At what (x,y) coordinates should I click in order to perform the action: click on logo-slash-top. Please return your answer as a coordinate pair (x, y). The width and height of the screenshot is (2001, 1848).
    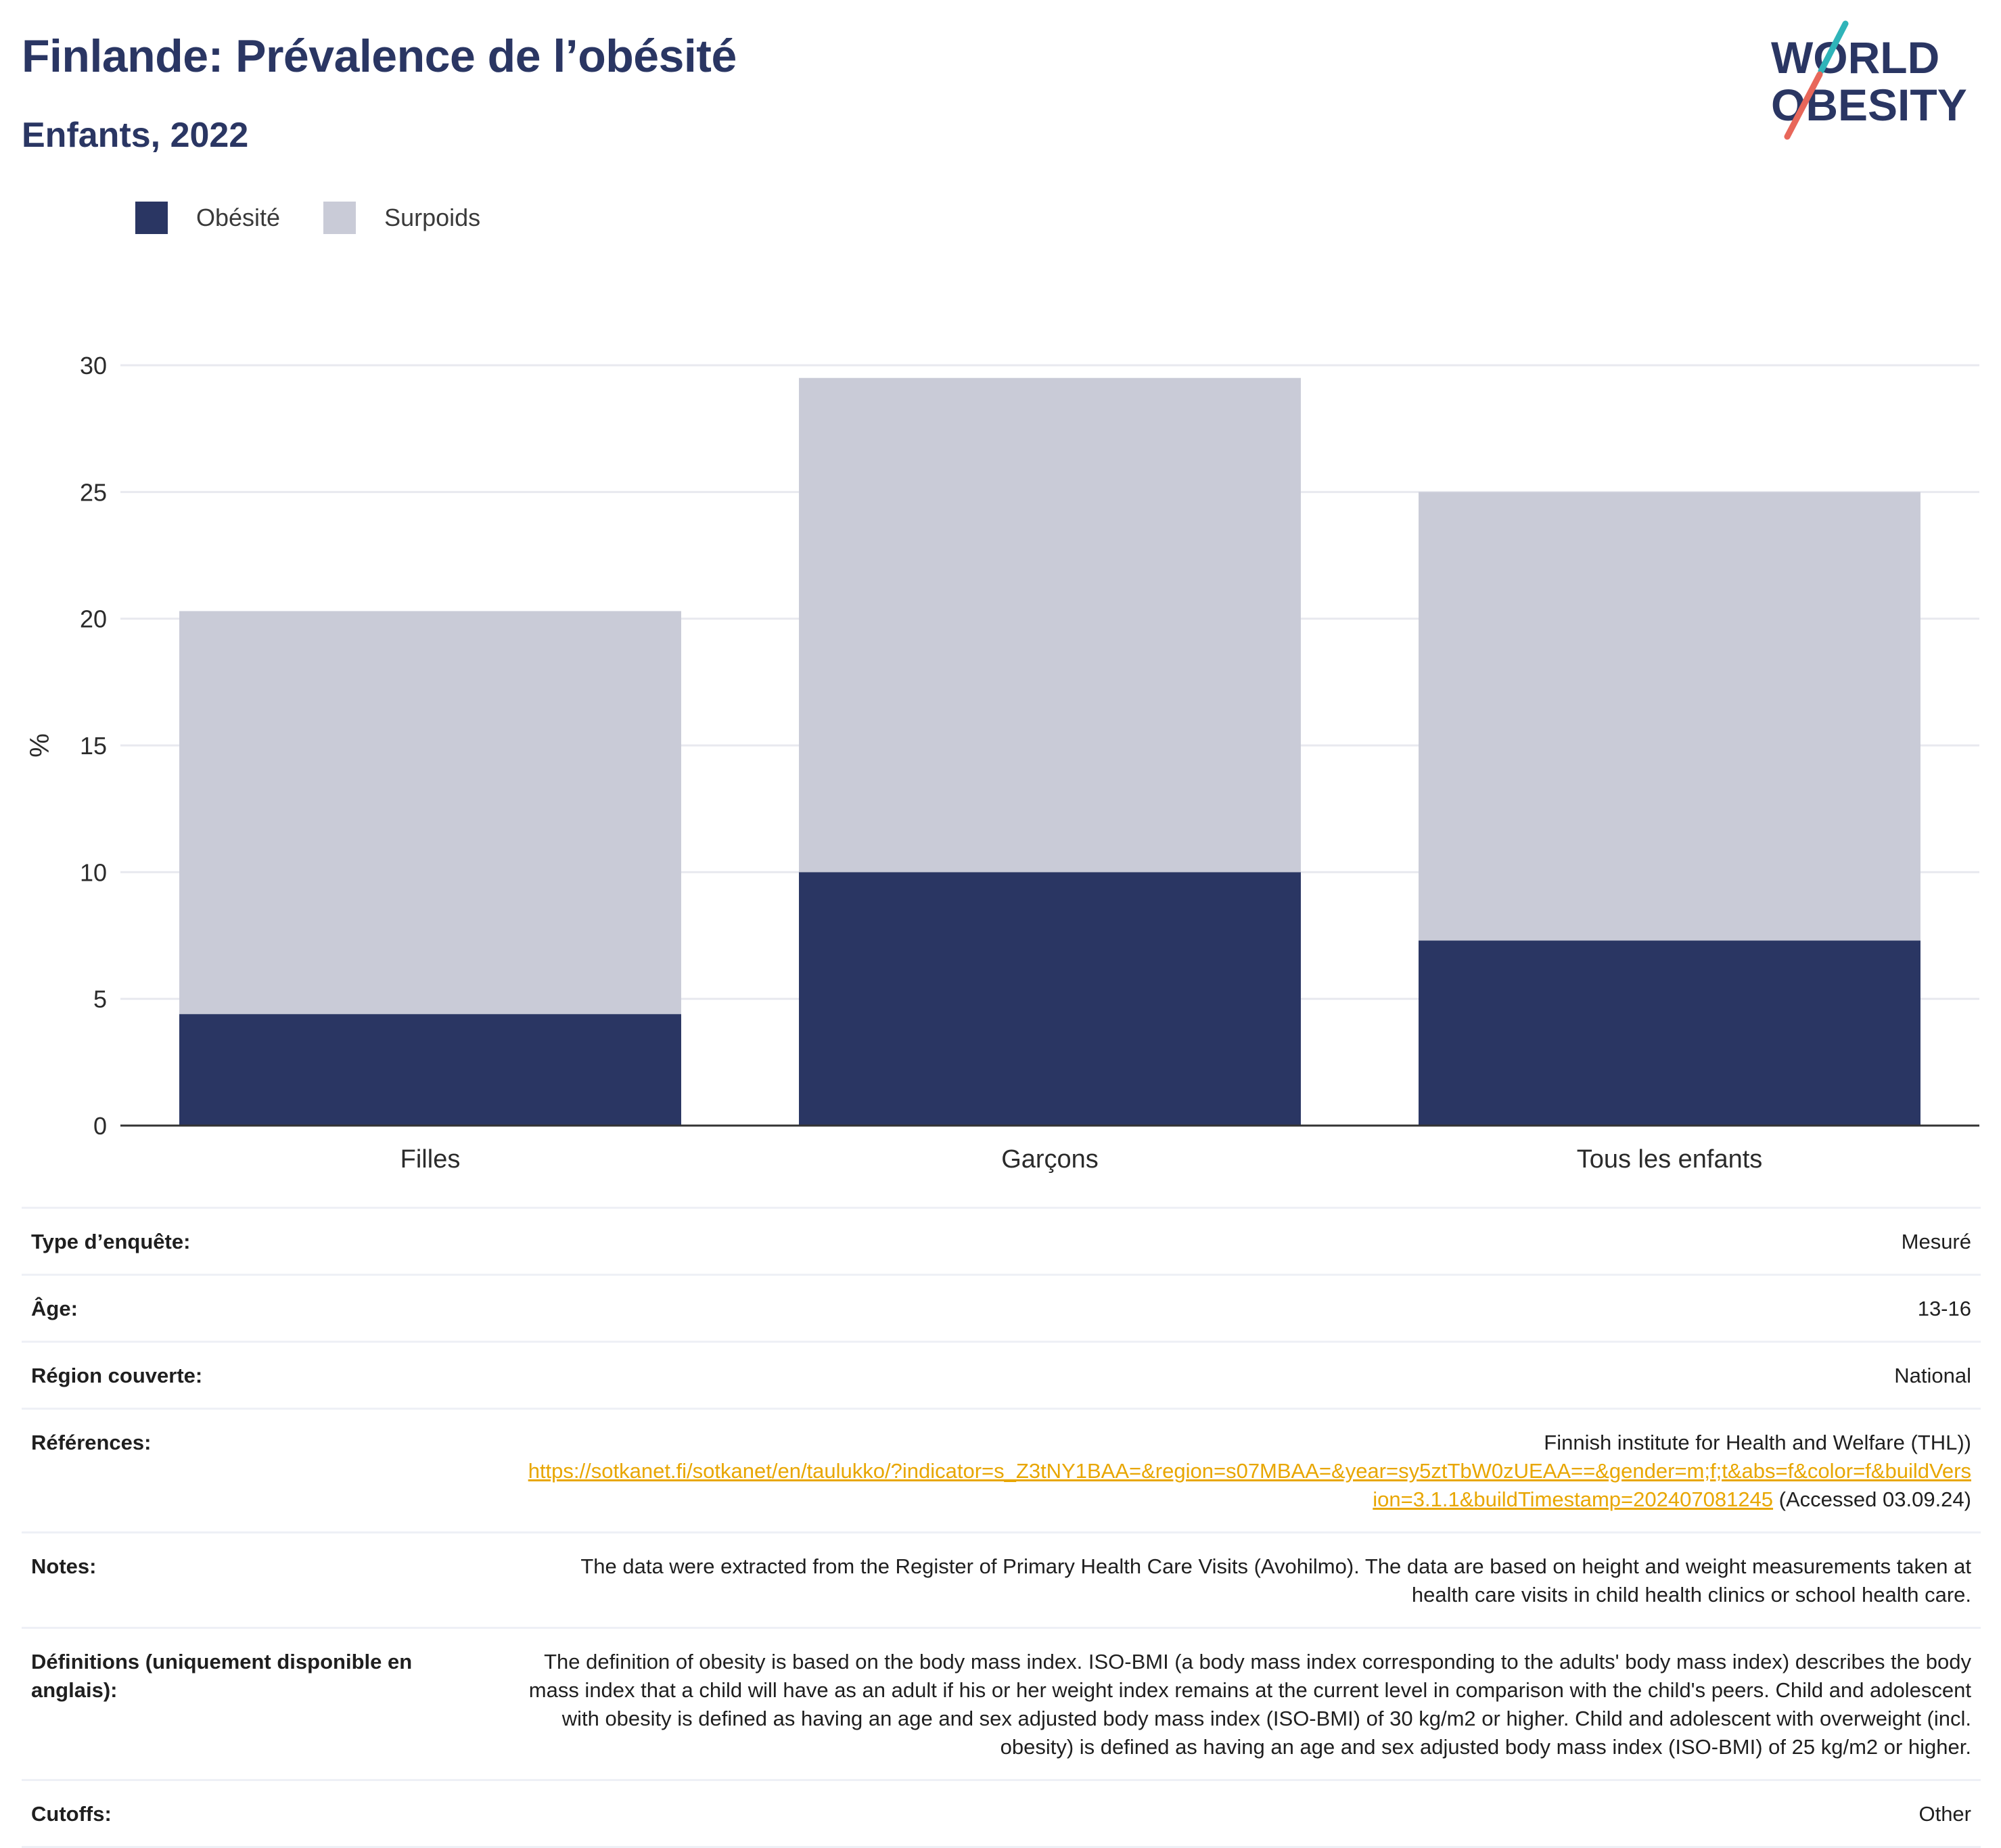
    Looking at the image, I should click on (1833, 47).